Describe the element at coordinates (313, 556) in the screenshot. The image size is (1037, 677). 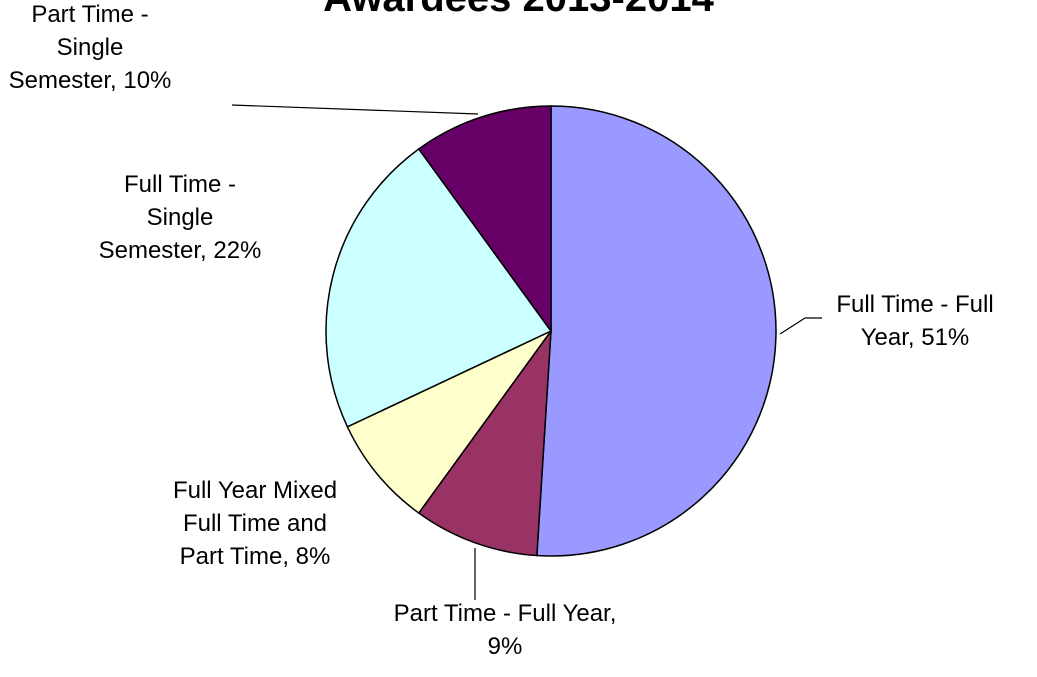
I see `label-value: 8%` at that location.